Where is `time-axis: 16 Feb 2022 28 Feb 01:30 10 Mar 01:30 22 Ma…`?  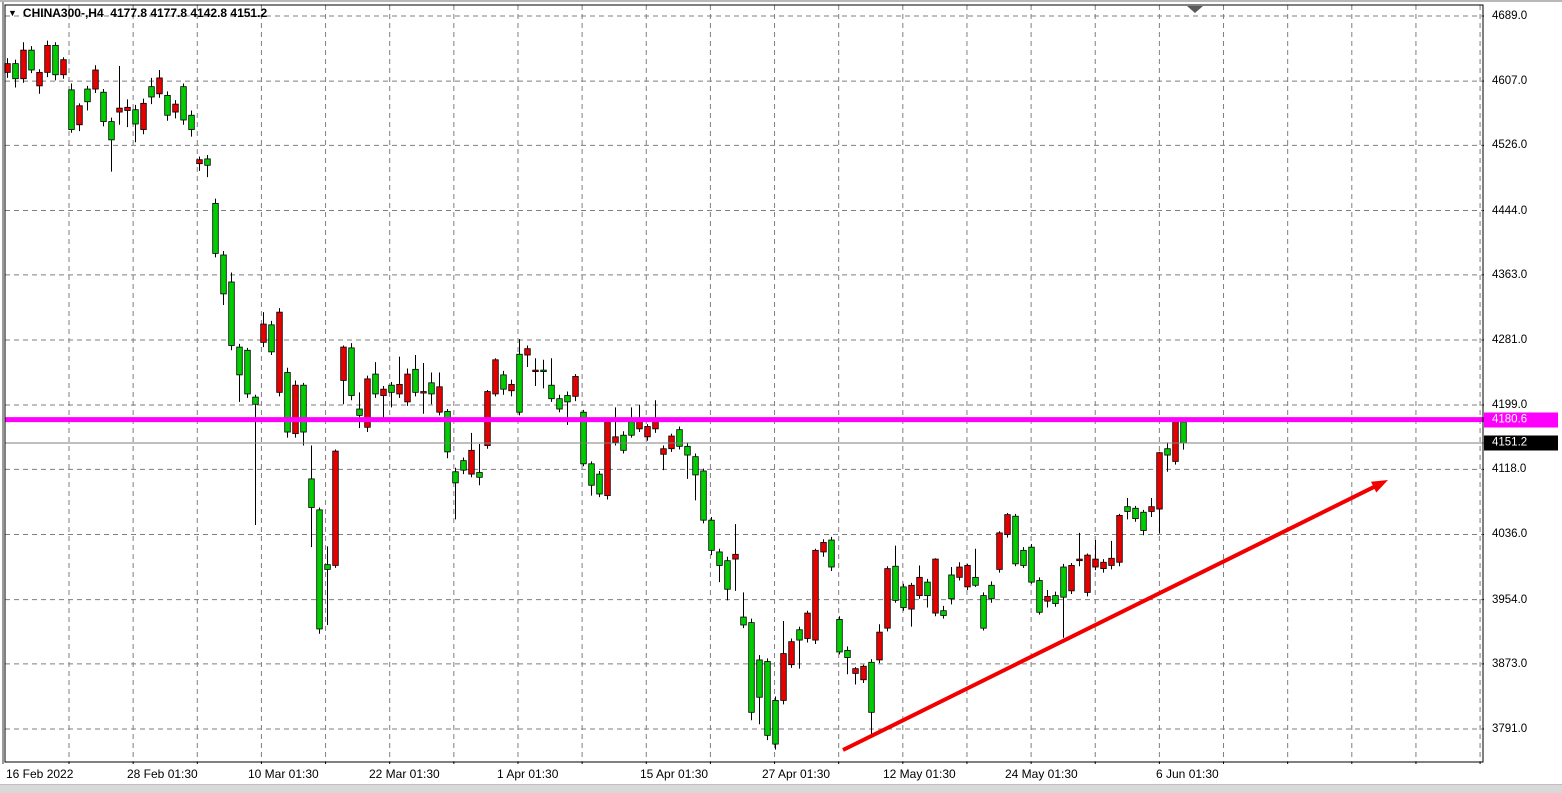 time-axis: 16 Feb 2022 28 Feb 01:30 10 Mar 01:30 22 Ma… is located at coordinates (781, 774).